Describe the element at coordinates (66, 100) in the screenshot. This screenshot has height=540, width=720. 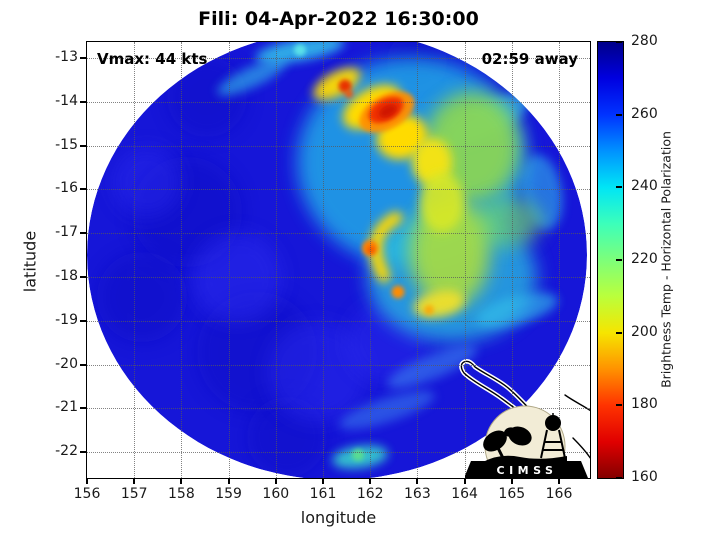
I see `y-tick-label: -14` at that location.